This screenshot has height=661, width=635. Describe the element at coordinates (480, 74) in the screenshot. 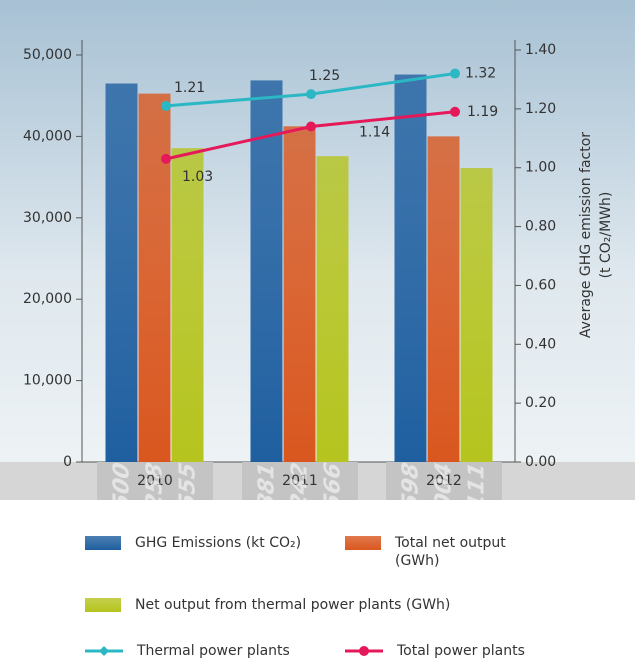

I see `line-value-label: 1.32` at that location.